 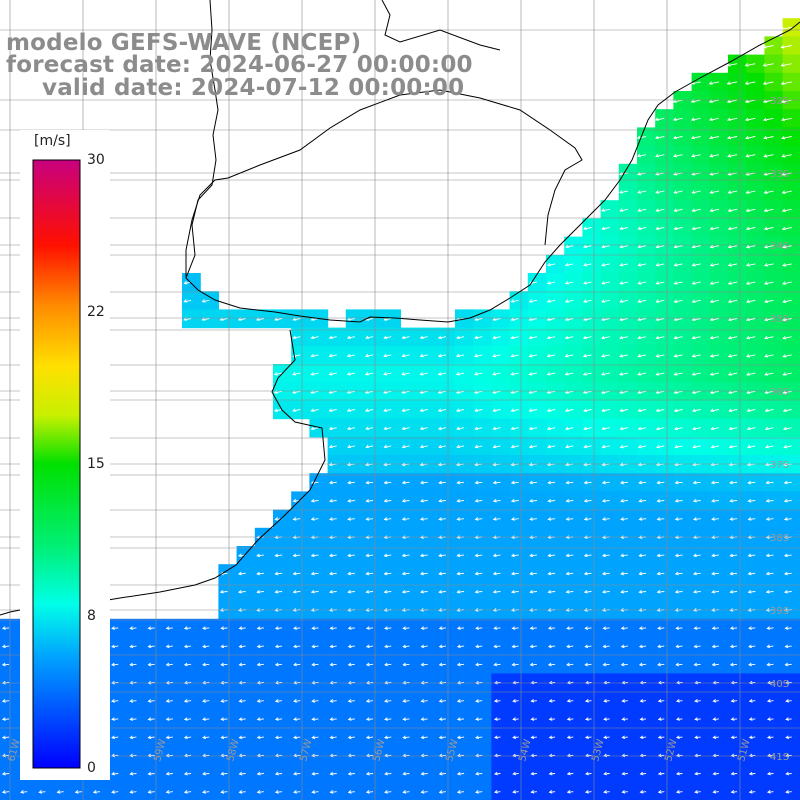 What do you see at coordinates (239, 65) in the screenshot?
I see `forecast-date: forecast date: 2024-06-27 00:00:00` at bounding box center [239, 65].